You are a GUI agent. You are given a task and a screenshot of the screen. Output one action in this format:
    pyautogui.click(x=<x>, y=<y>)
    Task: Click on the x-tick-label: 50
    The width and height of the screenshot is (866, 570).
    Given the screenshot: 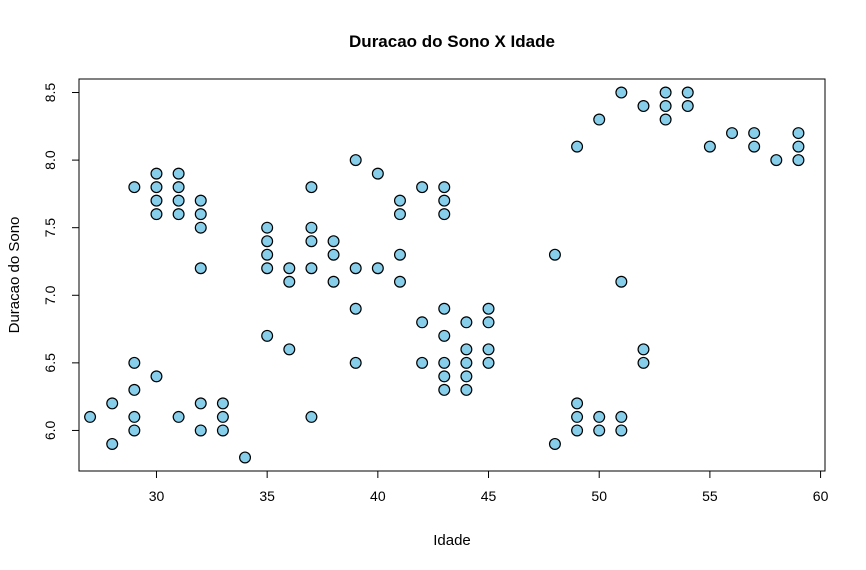 What is the action you would take?
    pyautogui.click(x=599, y=496)
    